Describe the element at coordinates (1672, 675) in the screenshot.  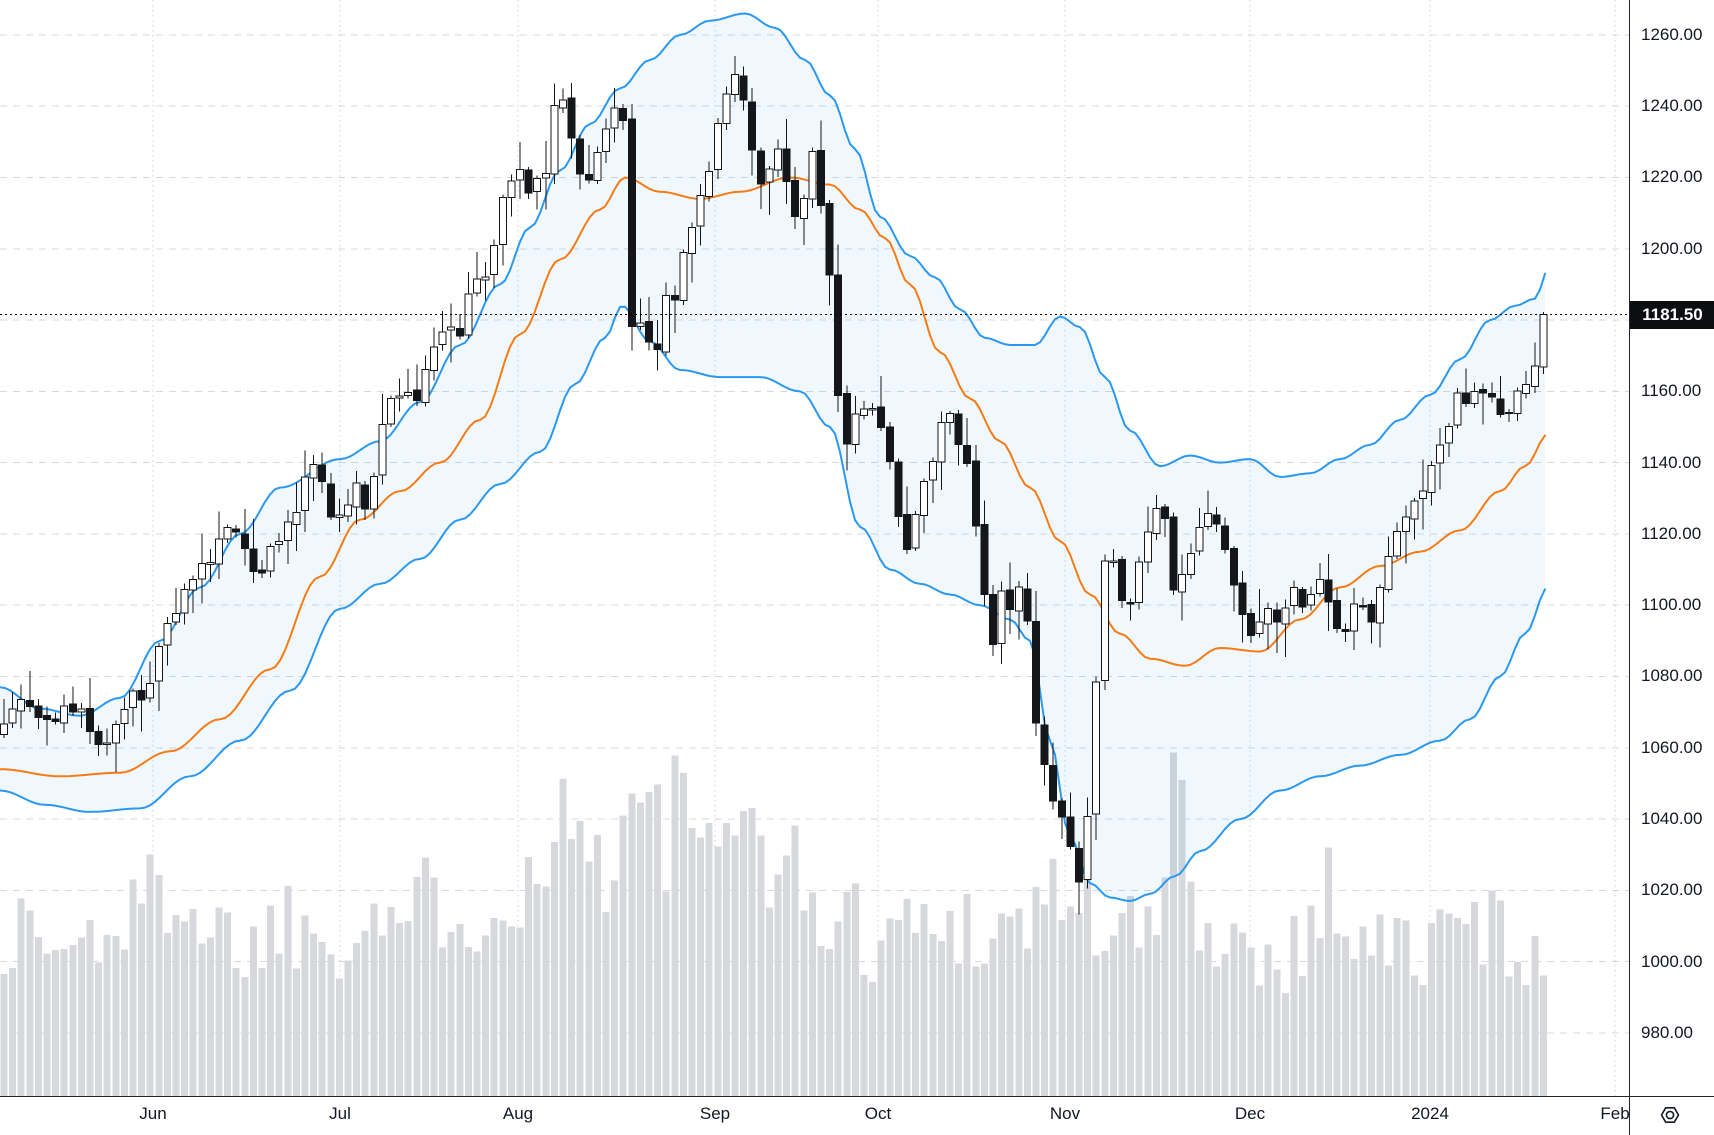
I see `price-tick-label: 1080.00` at that location.